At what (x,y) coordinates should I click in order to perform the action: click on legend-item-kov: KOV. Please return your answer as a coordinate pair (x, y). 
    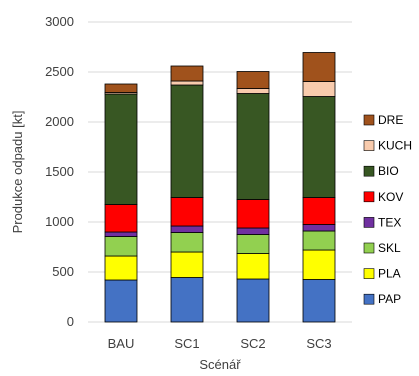
    Looking at the image, I should click on (383, 197).